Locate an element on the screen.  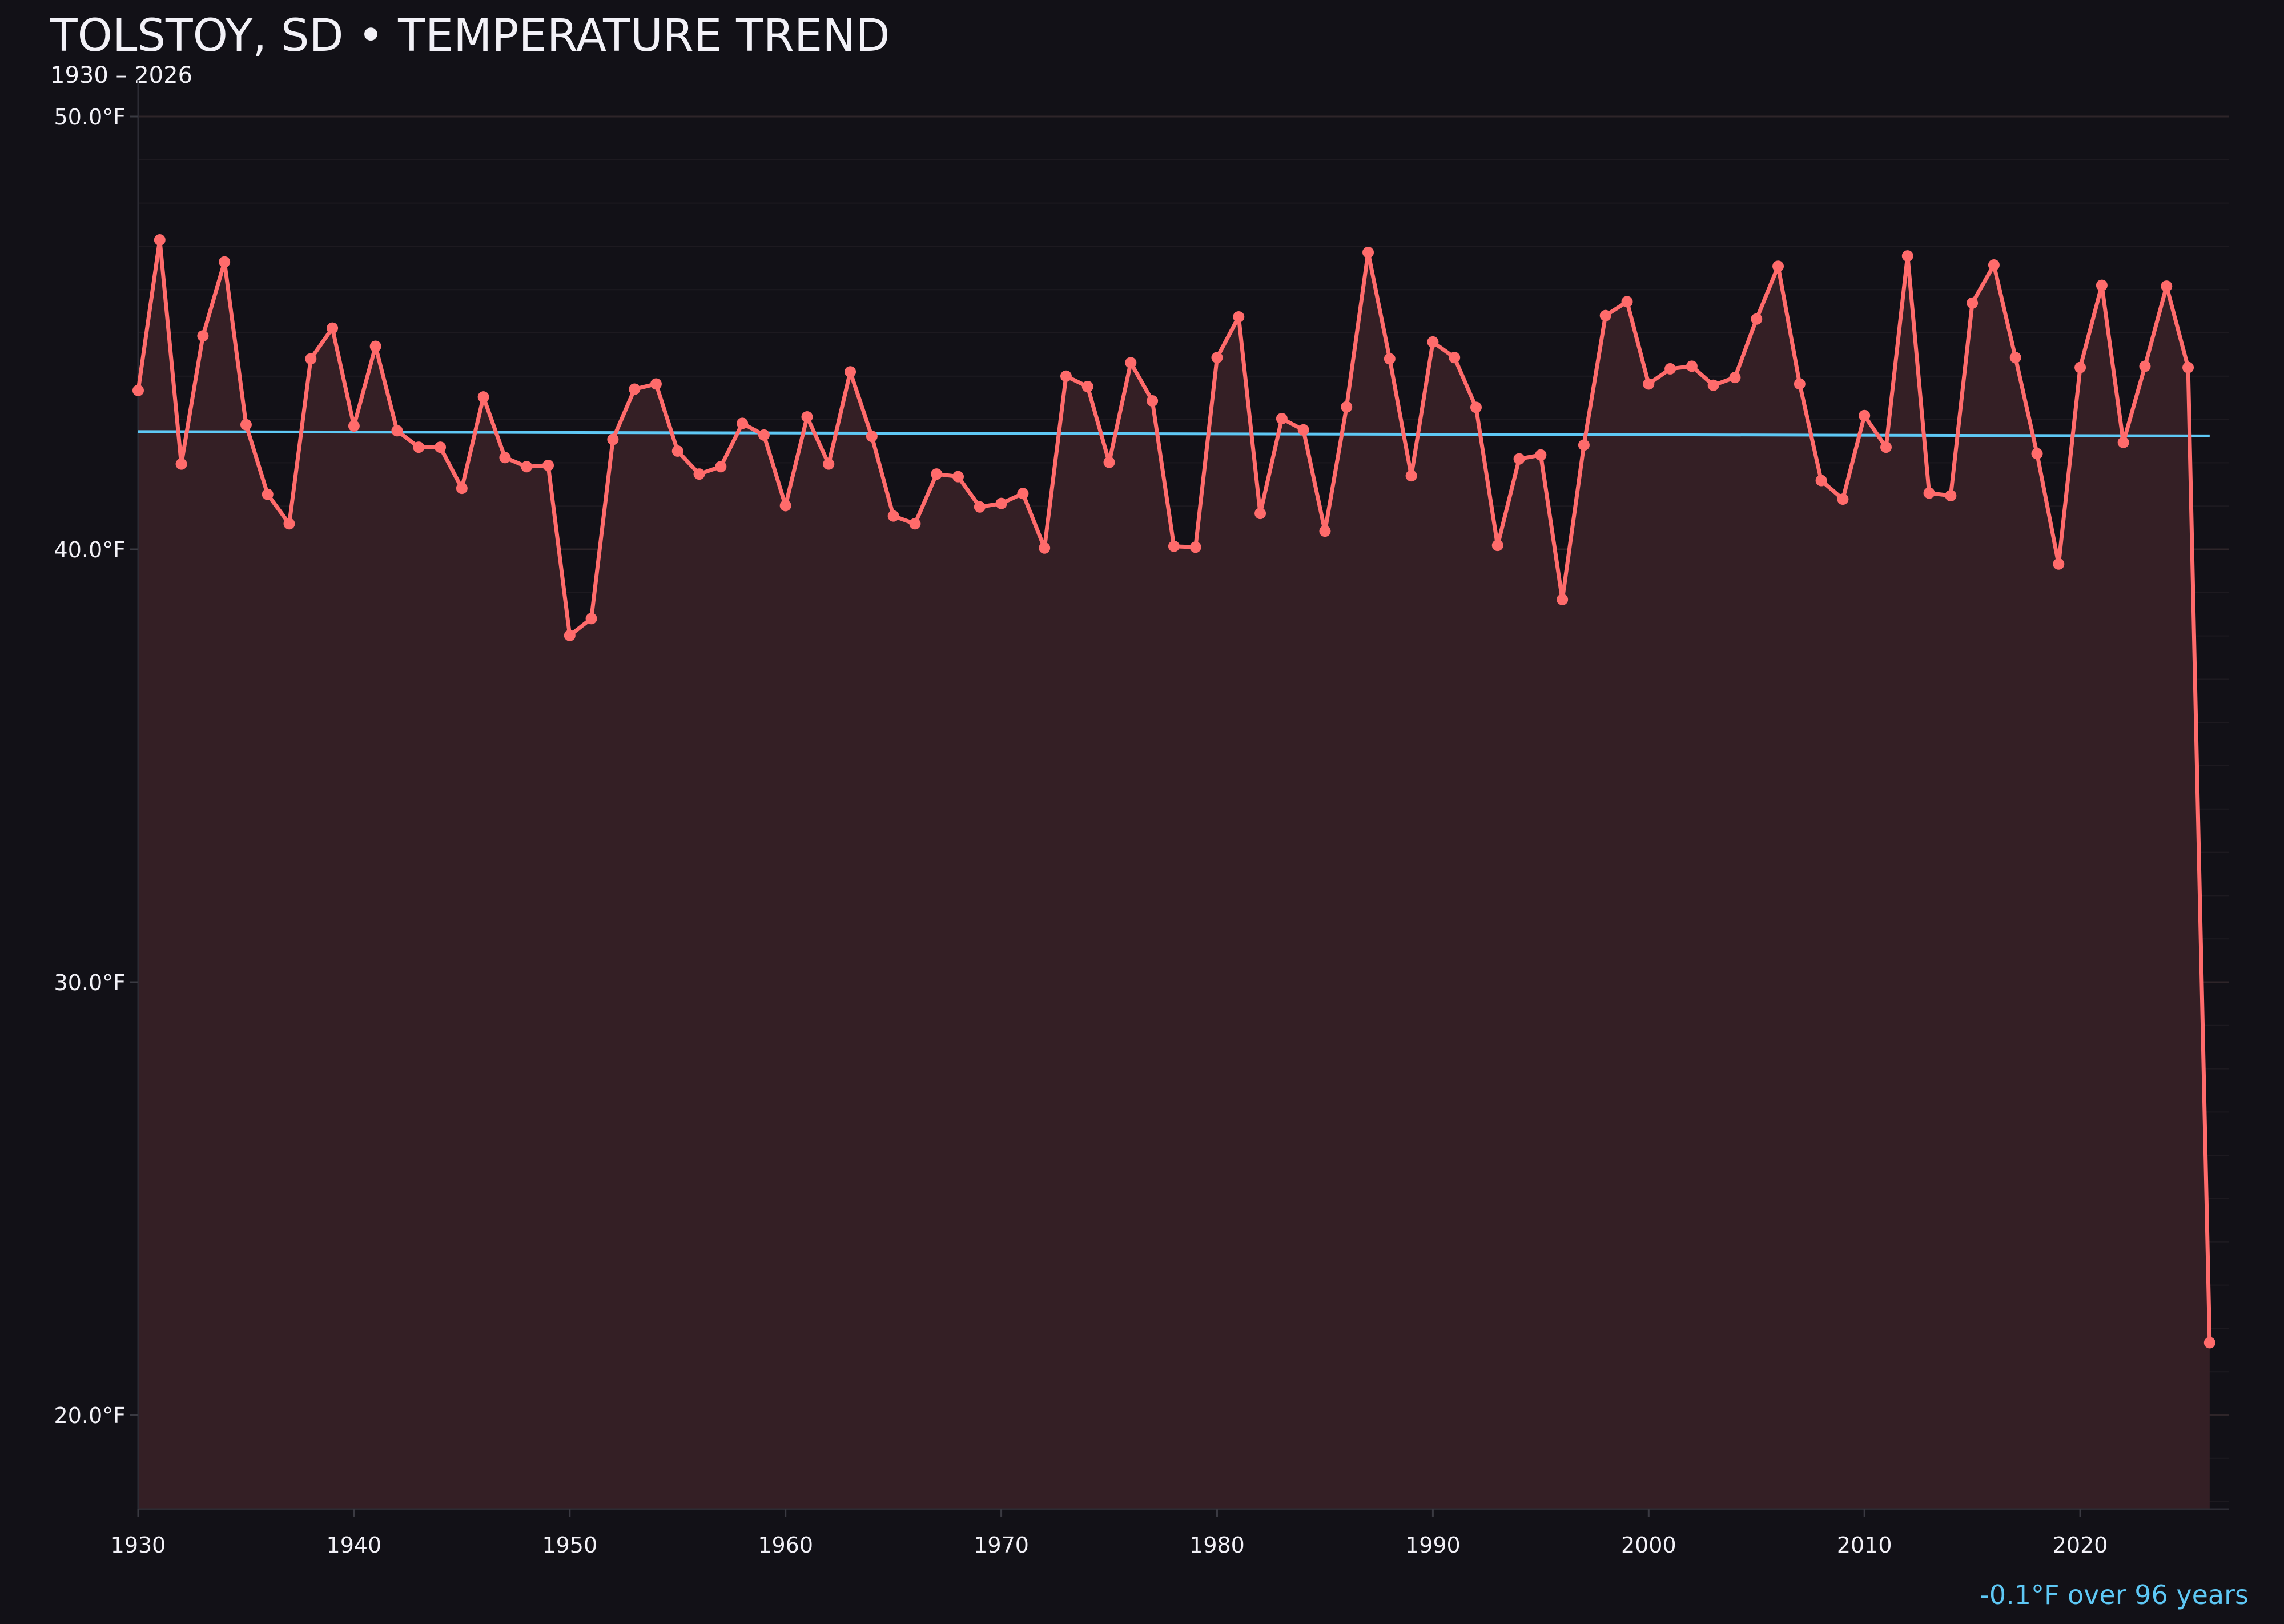
x-tick-label: 1950 is located at coordinates (569, 1545).